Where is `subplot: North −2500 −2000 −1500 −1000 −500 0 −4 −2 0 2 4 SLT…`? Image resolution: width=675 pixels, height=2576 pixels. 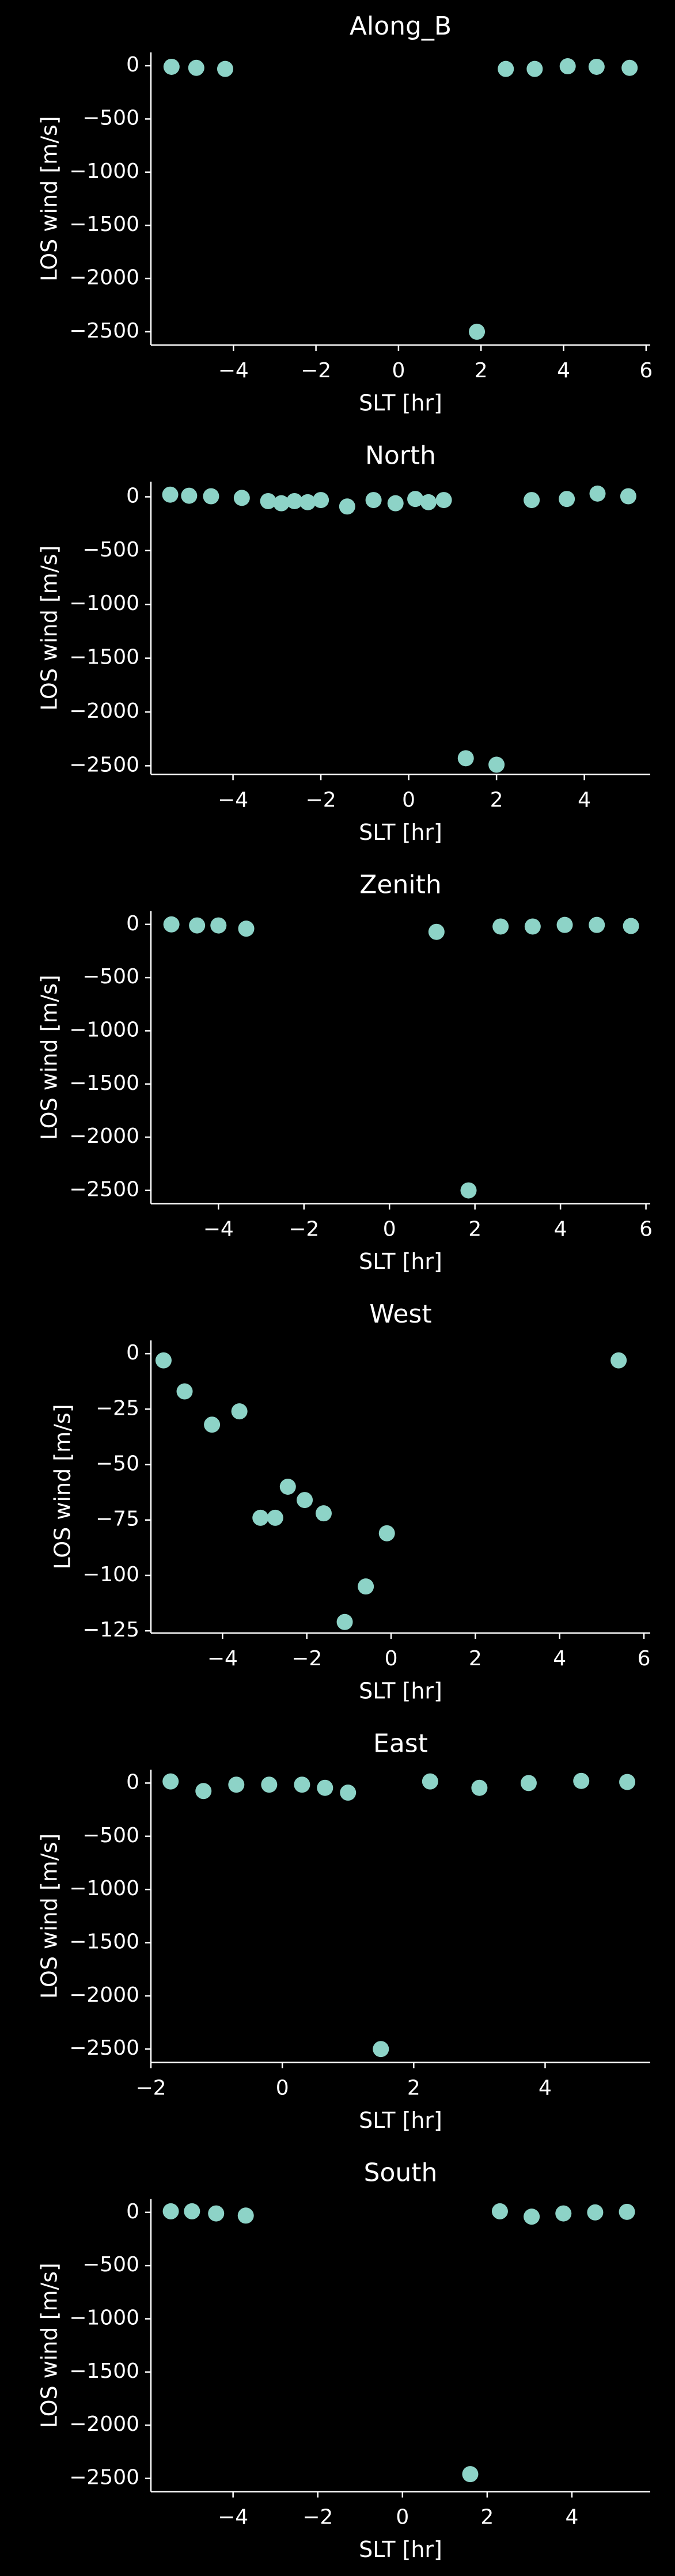 subplot: North −2500 −2000 −1500 −1000 −500 0 −4 −2 0 2 4 SLT… is located at coordinates (343, 643).